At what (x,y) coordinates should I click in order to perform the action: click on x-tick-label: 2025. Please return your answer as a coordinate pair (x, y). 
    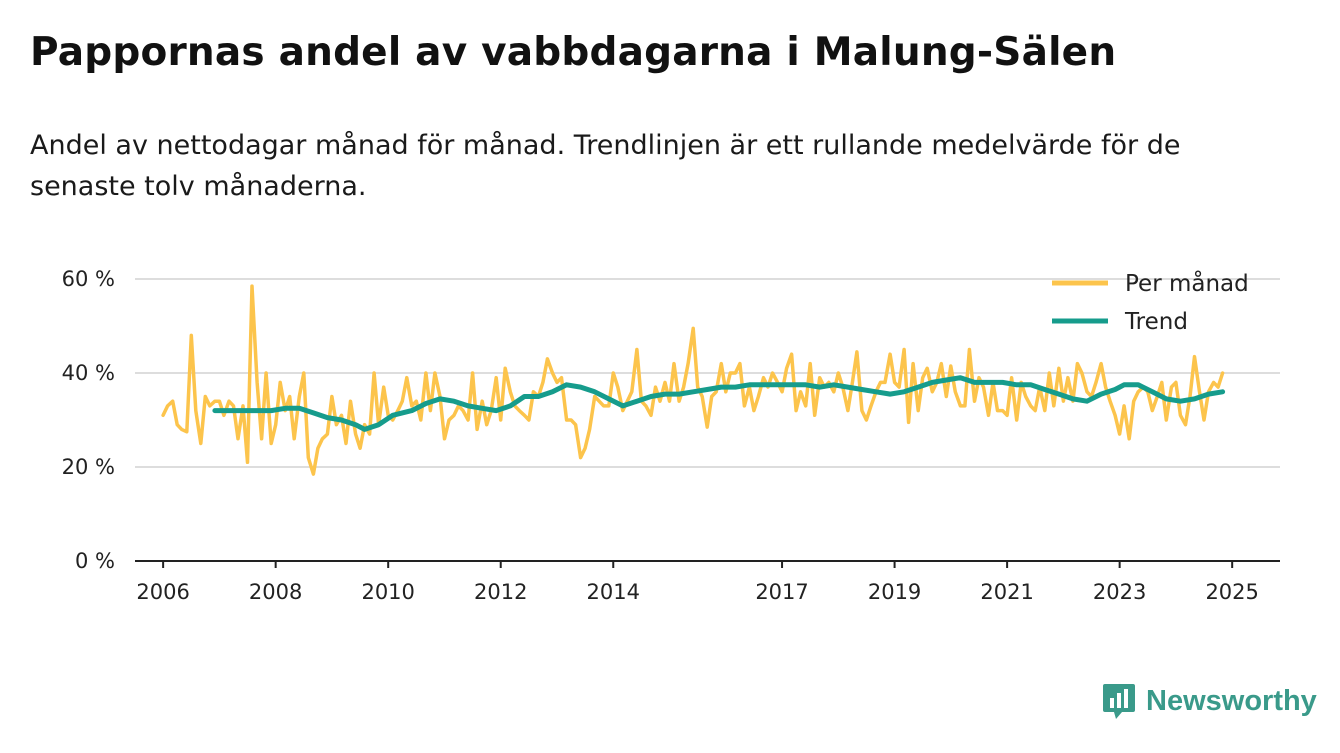
    Looking at the image, I should click on (1231, 592).